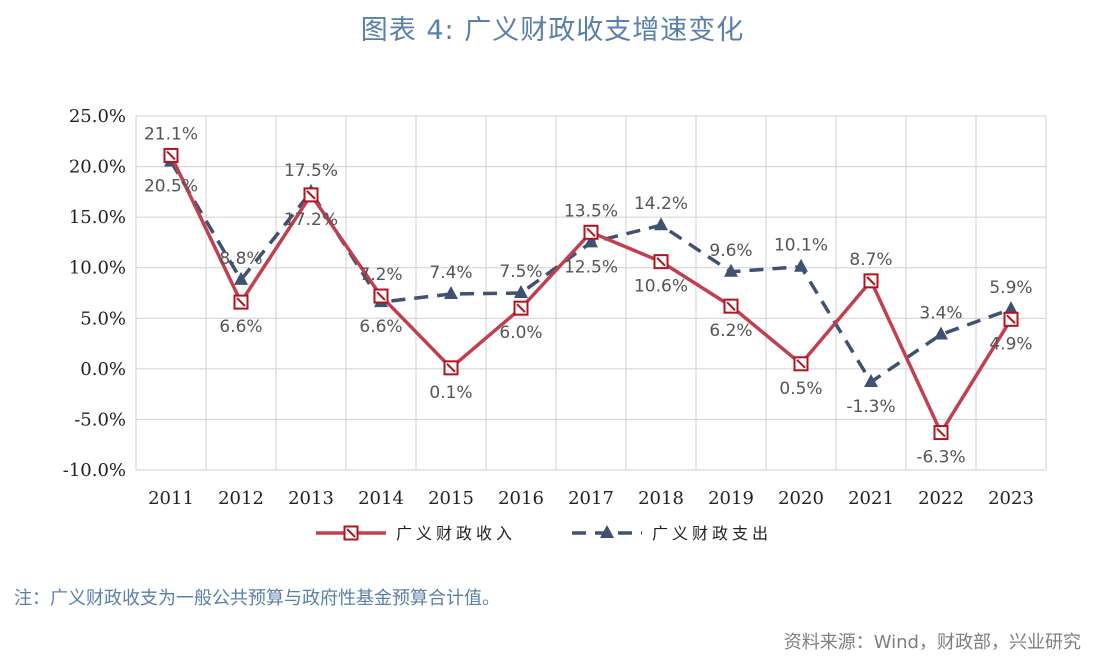 The image size is (1105, 659). What do you see at coordinates (257, 598) in the screenshot?
I see `chart-note: 注：广义财政收支为一般公共预算与政府性基金预算合计值。` at bounding box center [257, 598].